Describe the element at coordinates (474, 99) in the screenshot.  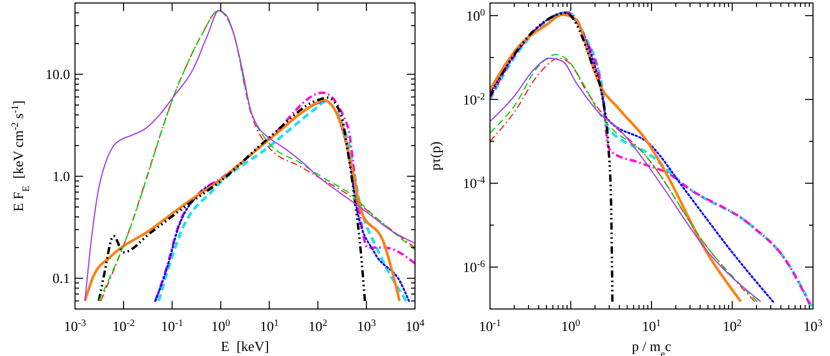
I see `y-tick-label: 10$^{-2}$` at that location.